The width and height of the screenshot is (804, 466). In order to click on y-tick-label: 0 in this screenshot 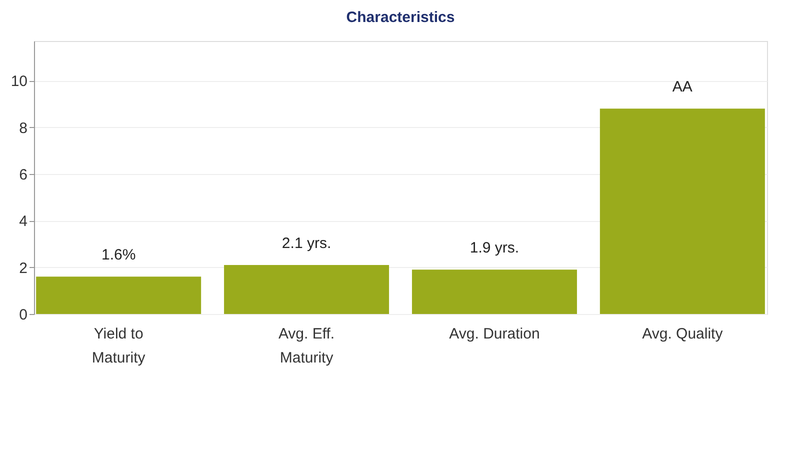, I will do `click(23, 315)`.